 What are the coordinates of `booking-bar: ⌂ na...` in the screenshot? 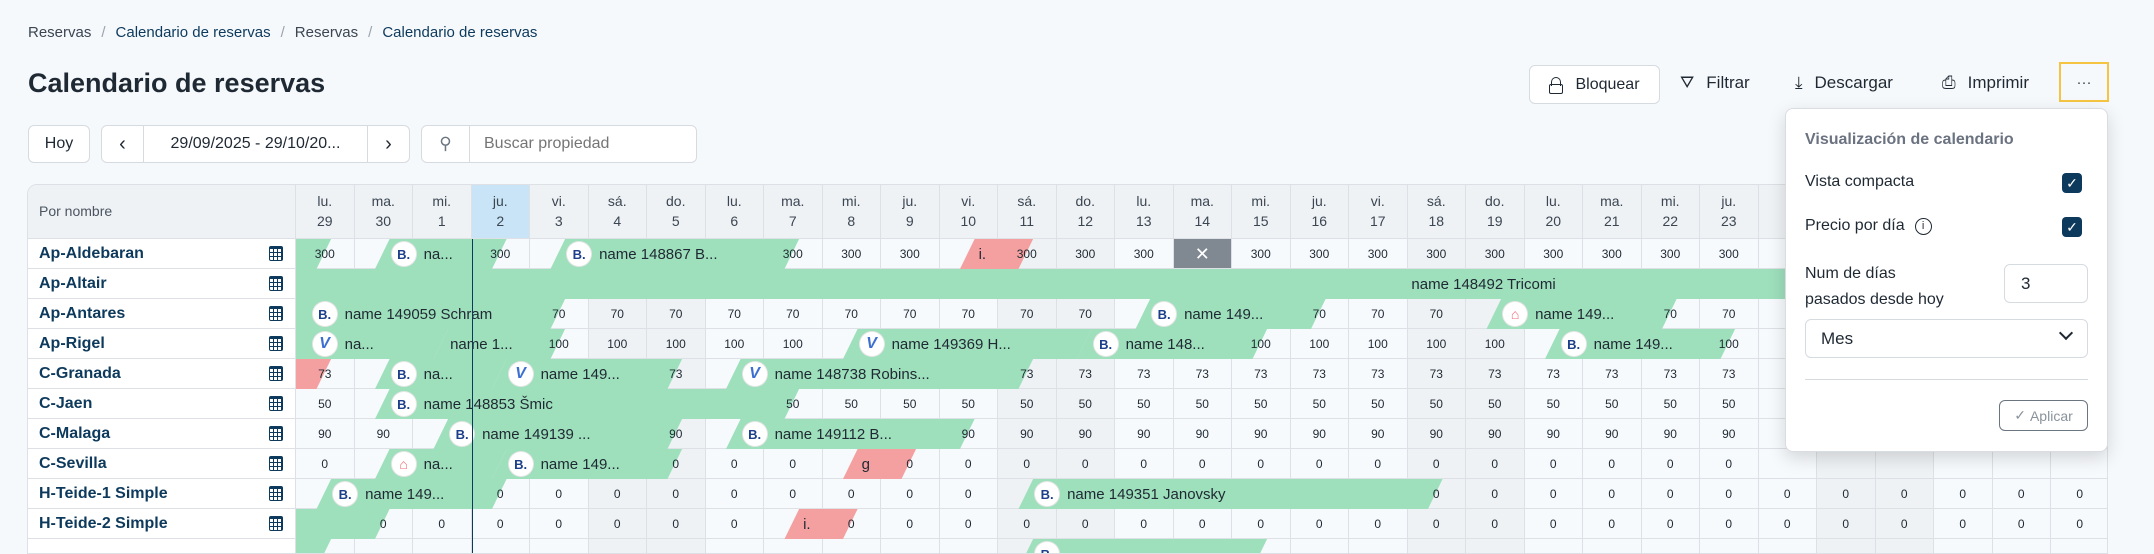 It's located at (441, 464).